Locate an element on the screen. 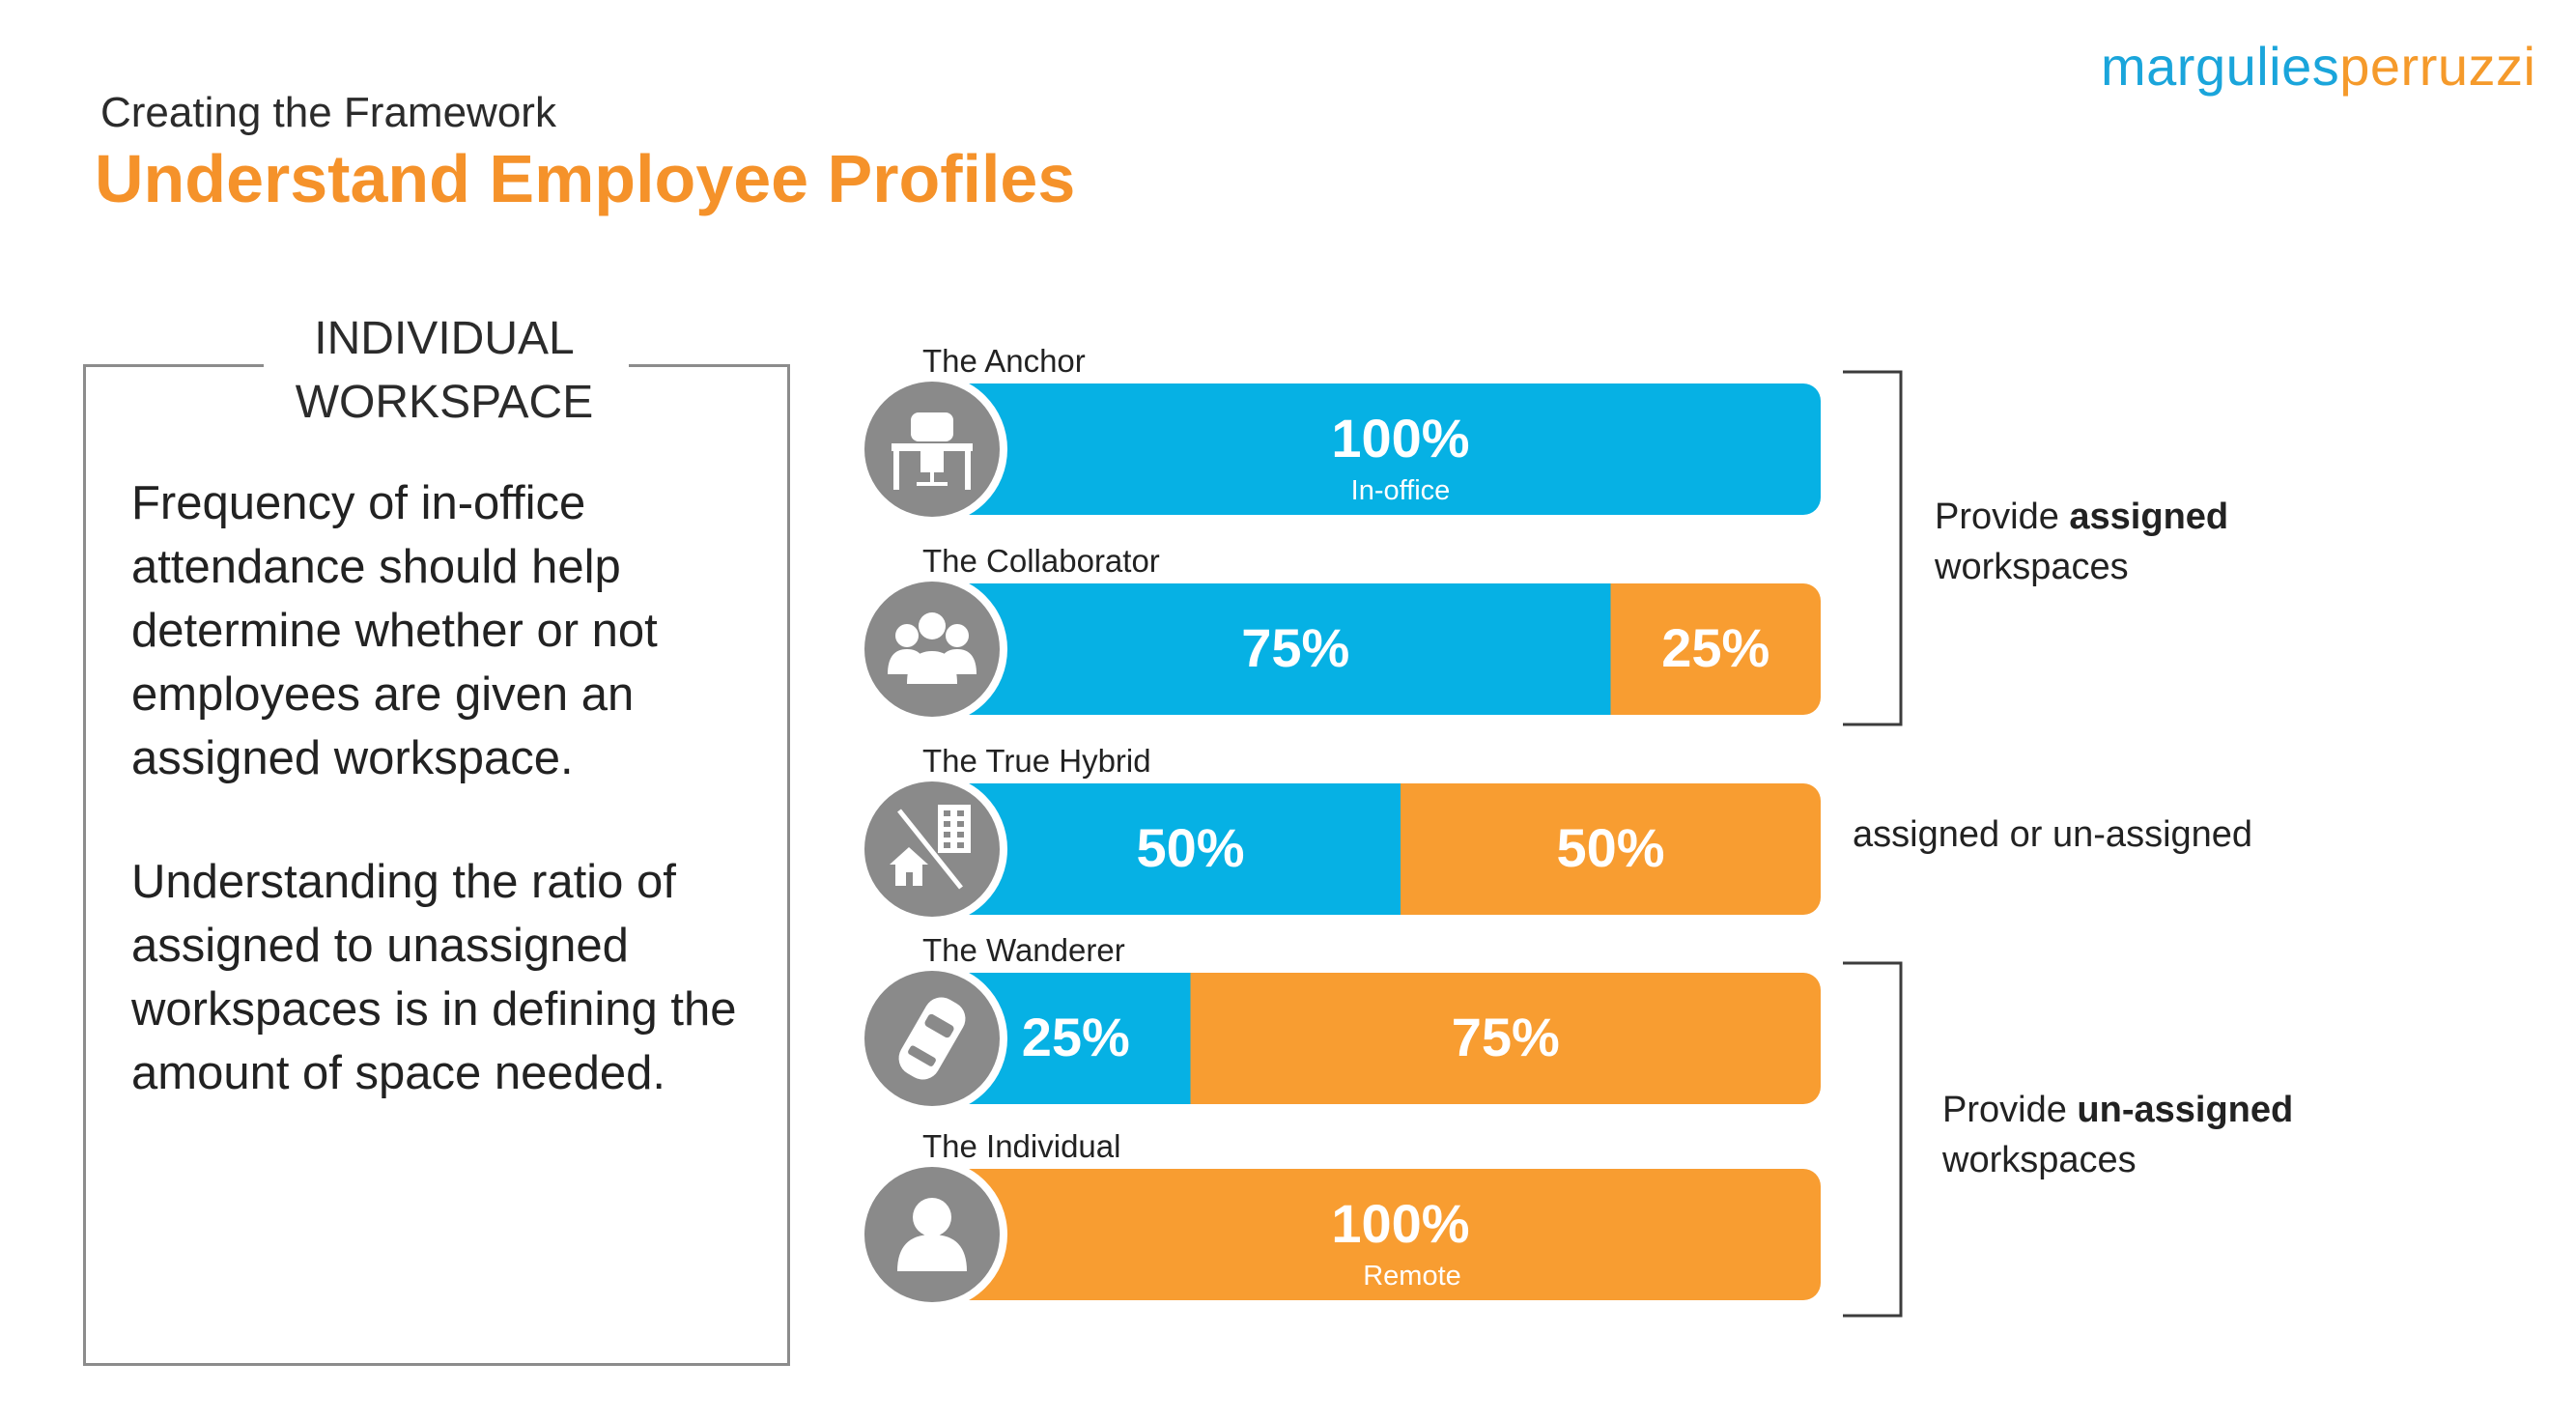  category-label: The Anchor is located at coordinates (1004, 361).